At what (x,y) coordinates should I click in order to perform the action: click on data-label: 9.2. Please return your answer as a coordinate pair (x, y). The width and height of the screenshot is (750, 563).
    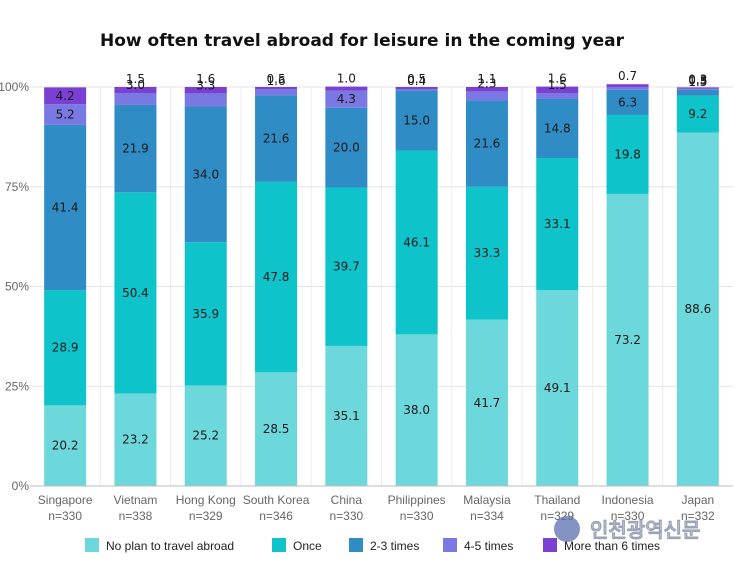
    Looking at the image, I should click on (697, 114).